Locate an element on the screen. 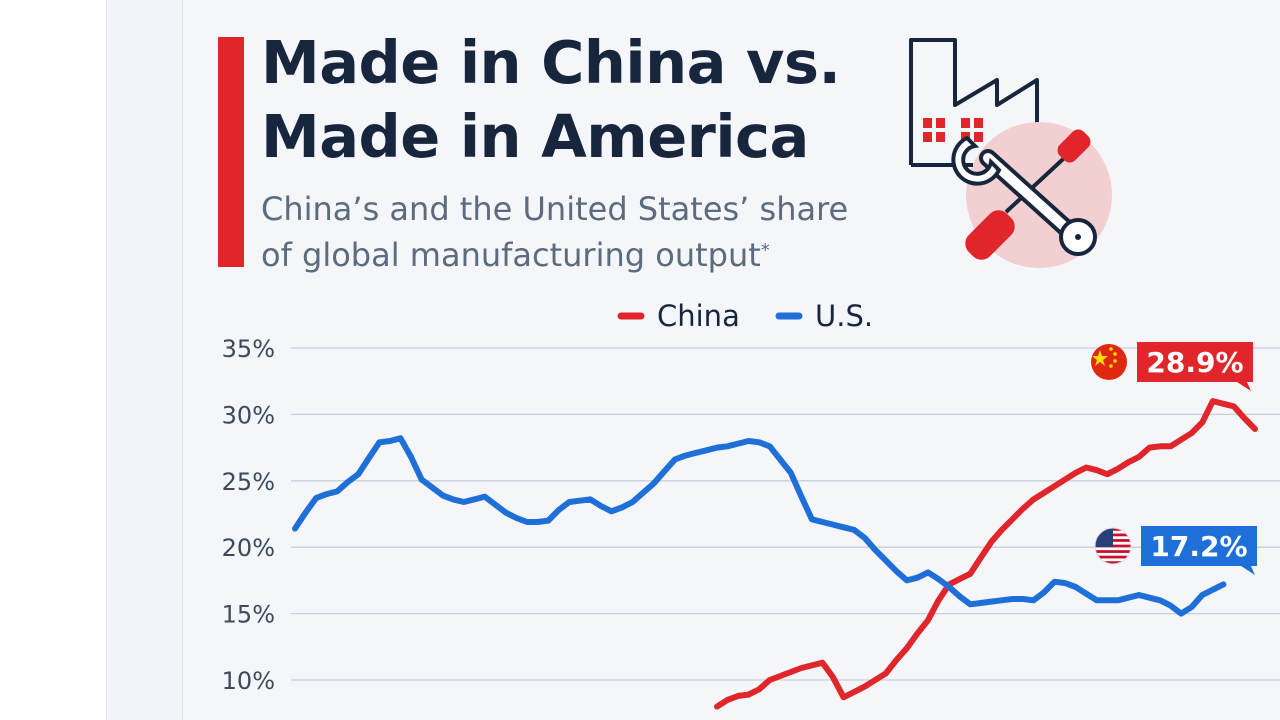 The height and width of the screenshot is (720, 1280). china-end-label: 28.9% is located at coordinates (1195, 366).